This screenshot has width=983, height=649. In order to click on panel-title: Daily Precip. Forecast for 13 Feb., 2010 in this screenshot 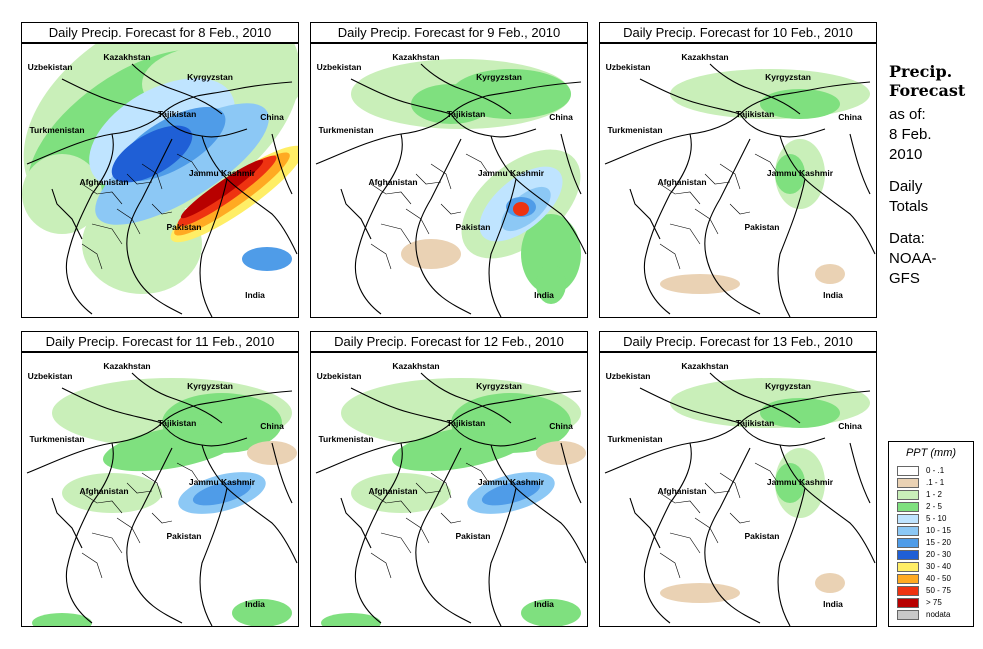, I will do `click(738, 341)`.